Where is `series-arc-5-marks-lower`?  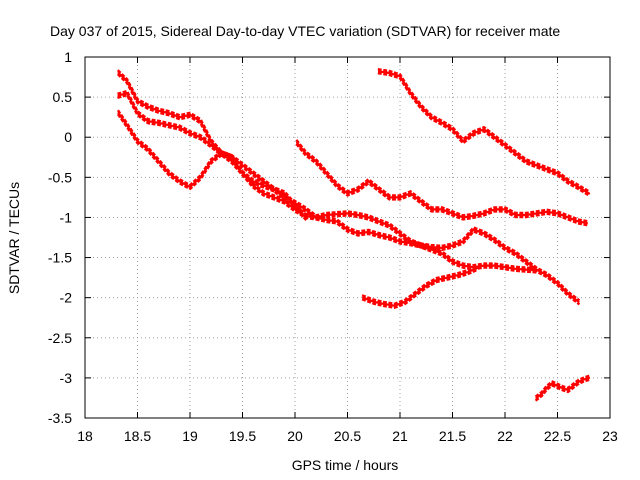 series-arc-5-marks-lower is located at coordinates (484, 135).